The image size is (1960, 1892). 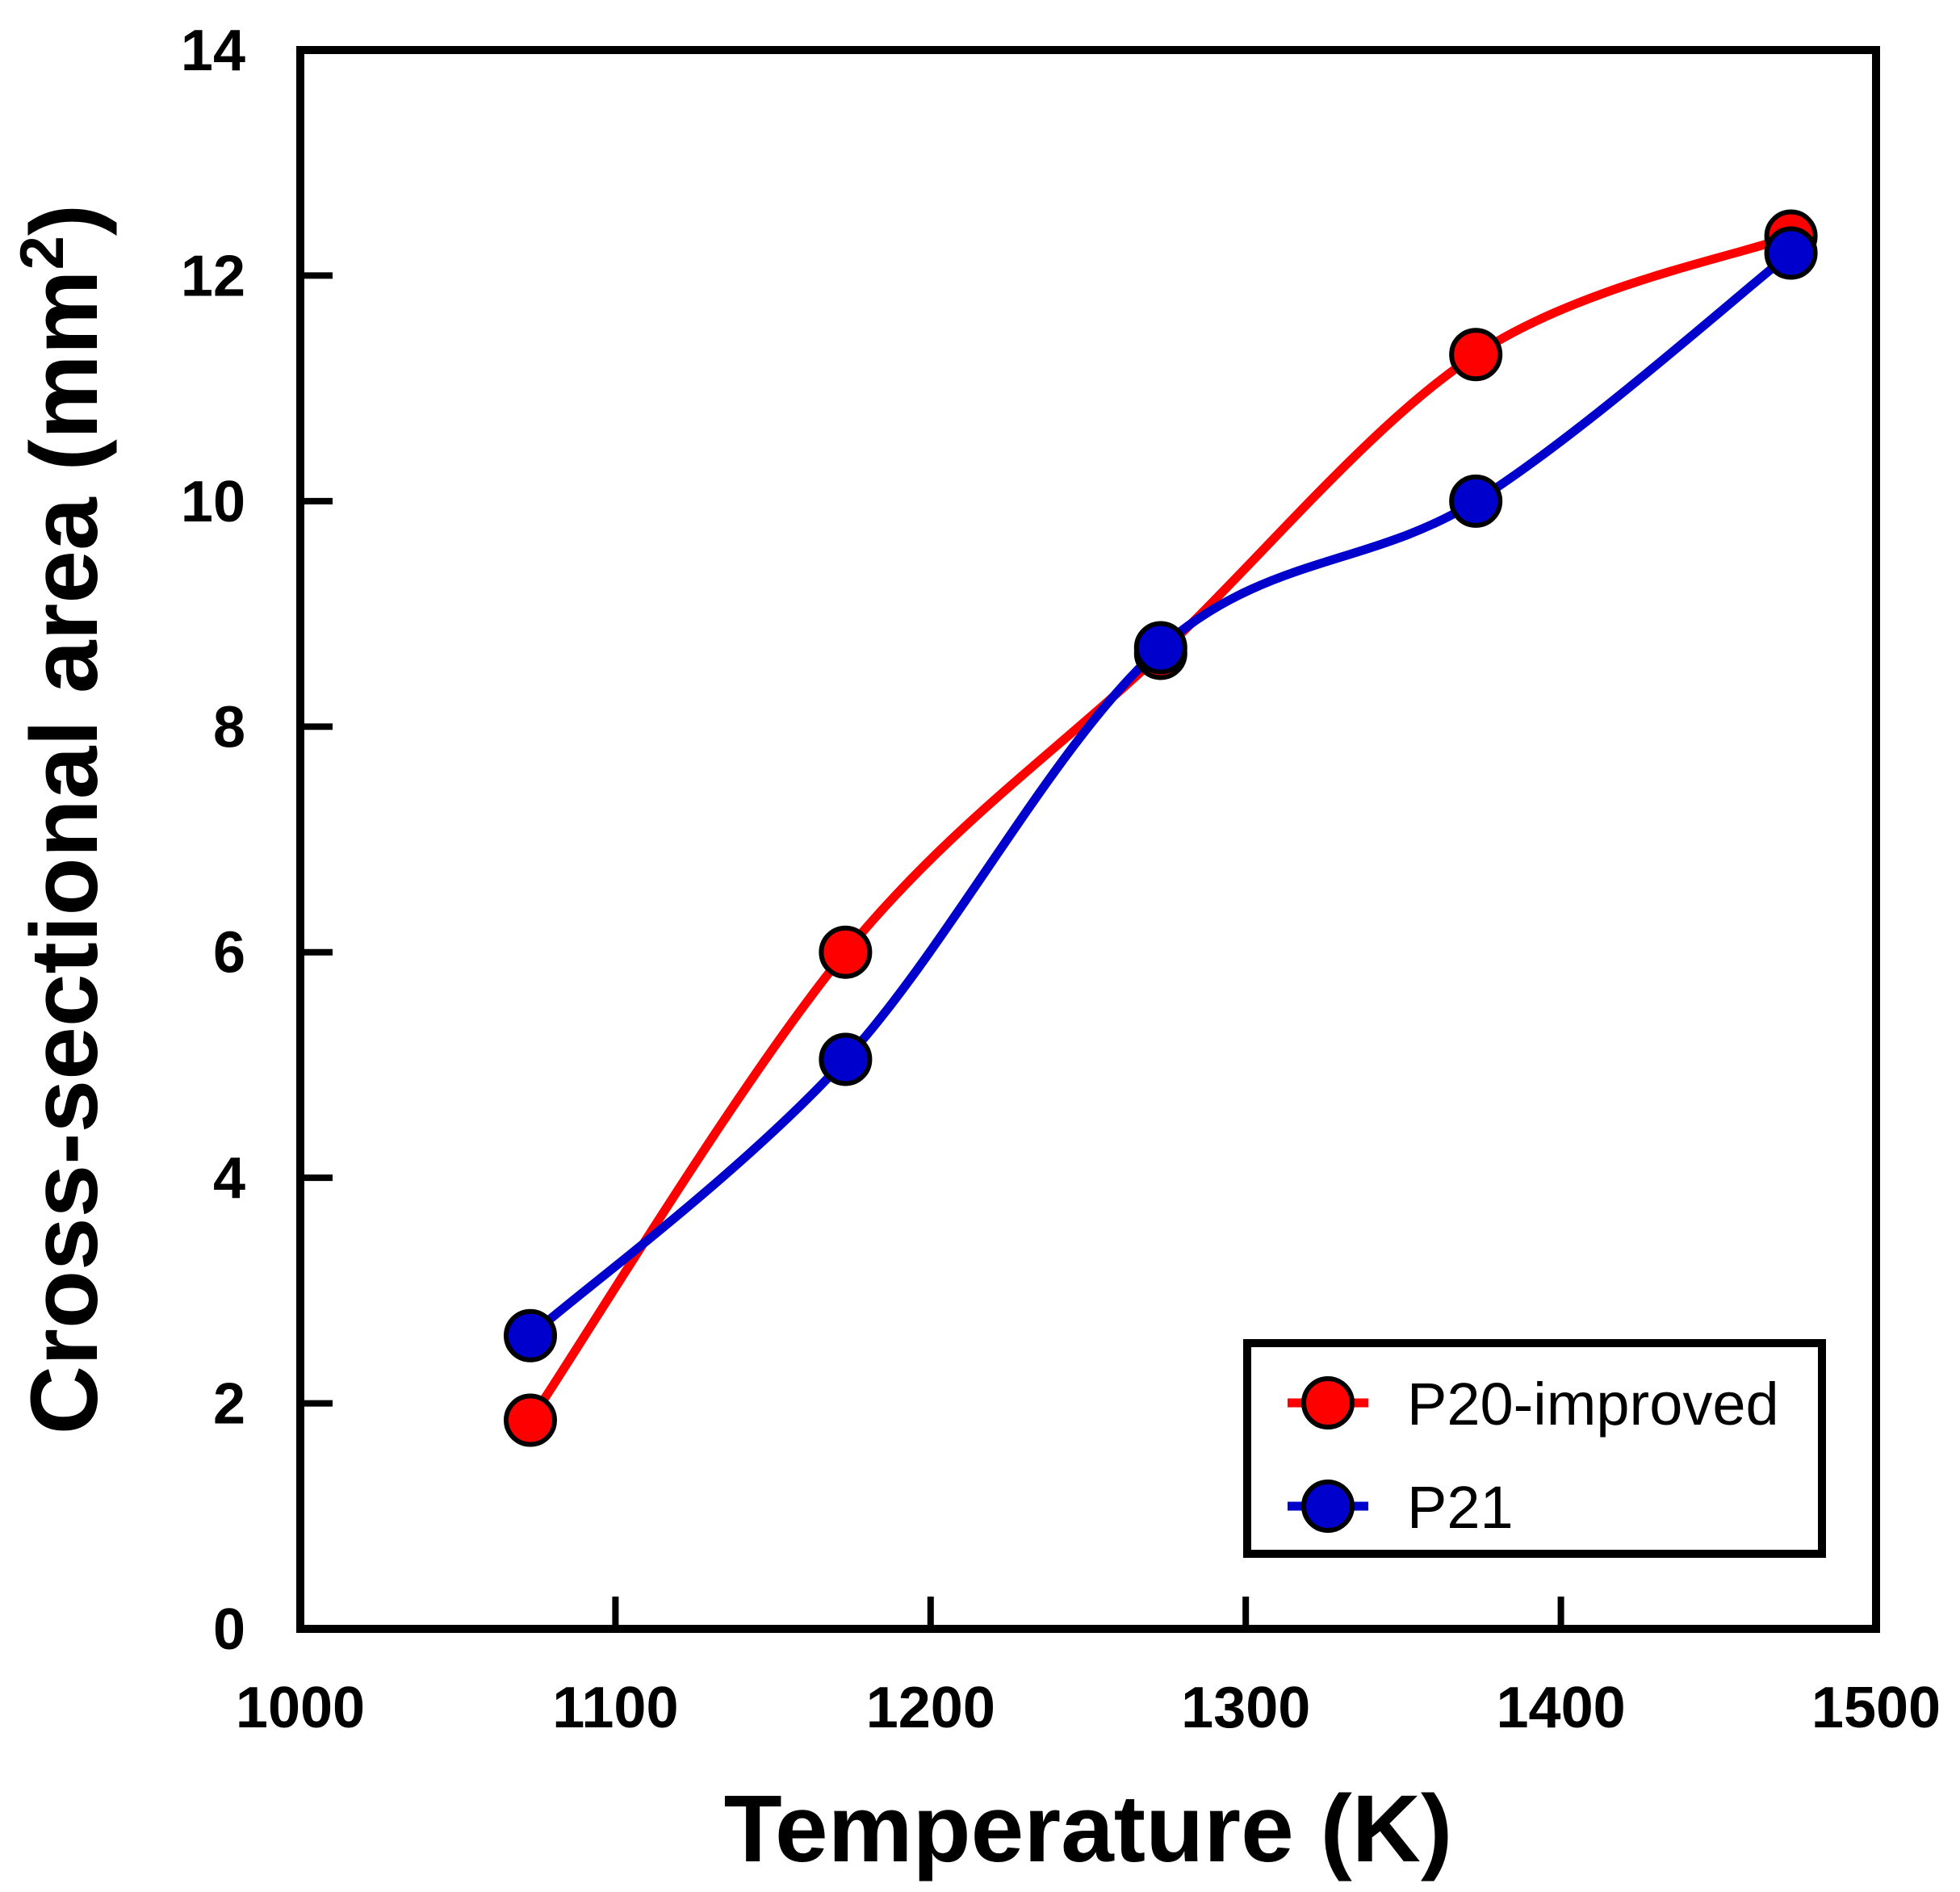 I want to click on legend-label: P21, so click(x=1460, y=1507).